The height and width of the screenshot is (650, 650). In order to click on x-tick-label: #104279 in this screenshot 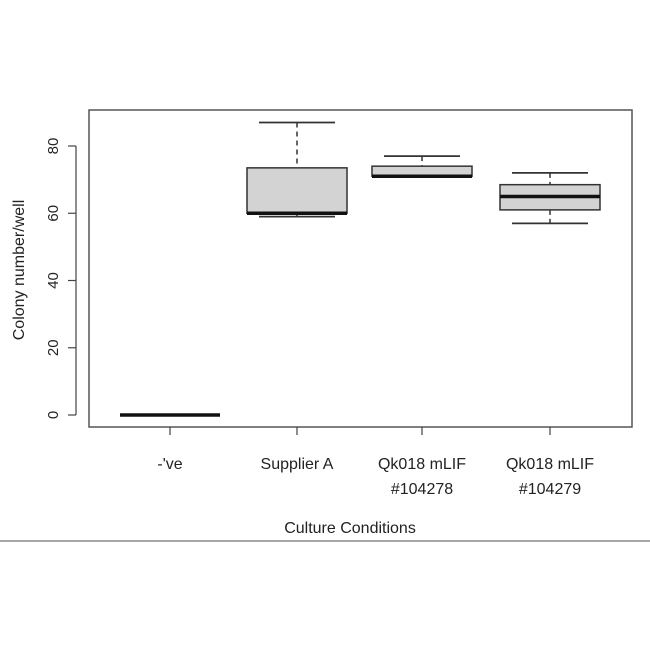, I will do `click(550, 489)`.